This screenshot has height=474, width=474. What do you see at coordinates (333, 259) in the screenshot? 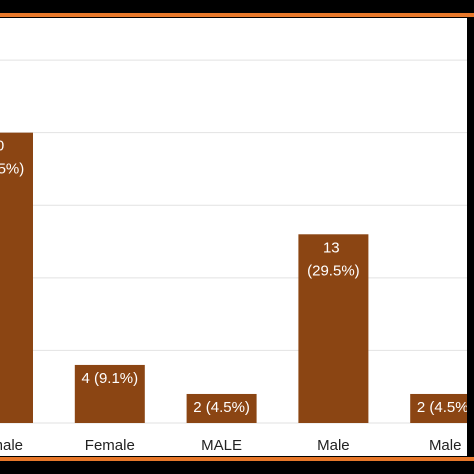
I see `value-label: 13 (29.5%)` at bounding box center [333, 259].